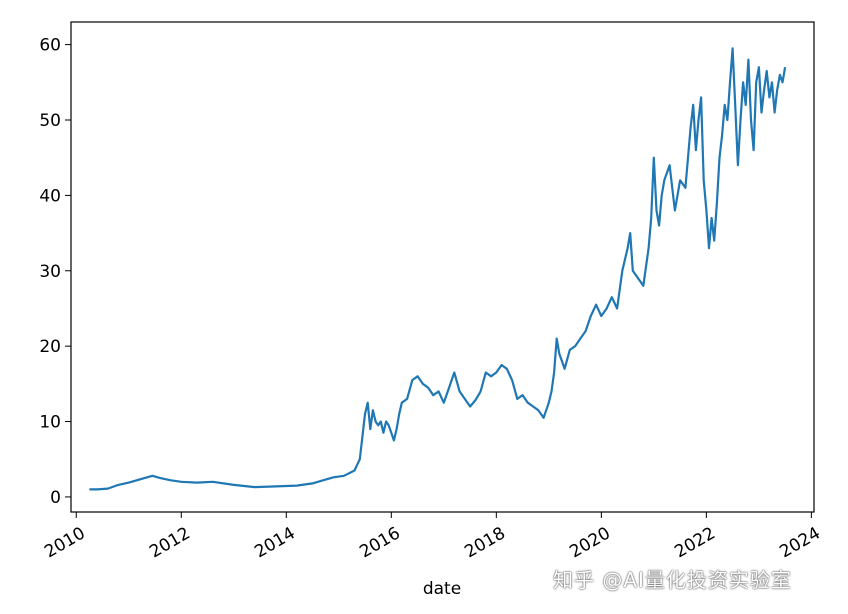 This screenshot has height=614, width=848. What do you see at coordinates (799, 542) in the screenshot?
I see `x-tick-label: 2024` at bounding box center [799, 542].